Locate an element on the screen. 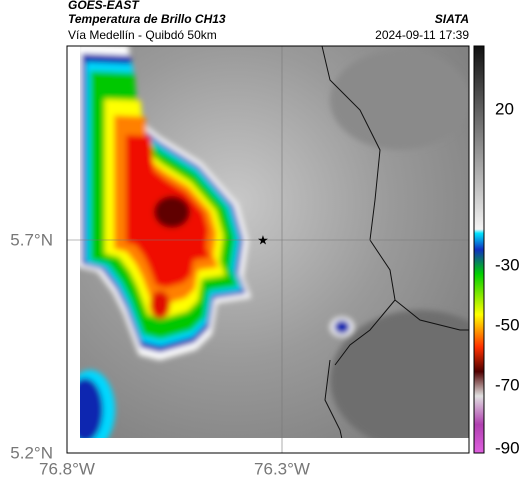 The width and height of the screenshot is (526, 496). y-tick-label: 5.2°N is located at coordinates (31, 452).